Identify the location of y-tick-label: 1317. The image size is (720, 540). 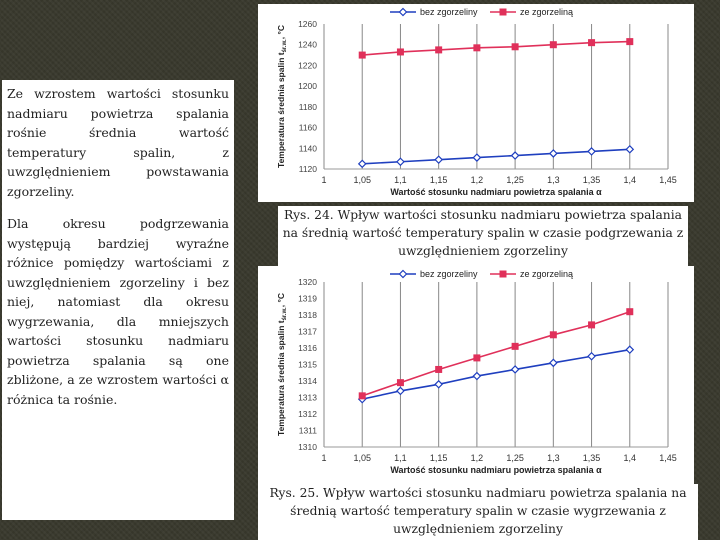
(307, 332).